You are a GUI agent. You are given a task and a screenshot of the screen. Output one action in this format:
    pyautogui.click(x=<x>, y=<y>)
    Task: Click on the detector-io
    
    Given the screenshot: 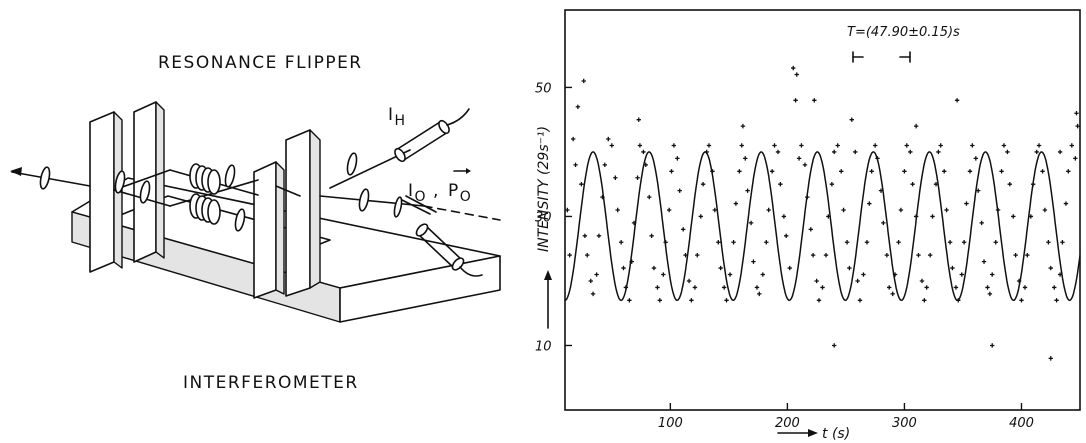 What is the action you would take?
    pyautogui.click(x=442, y=236)
    